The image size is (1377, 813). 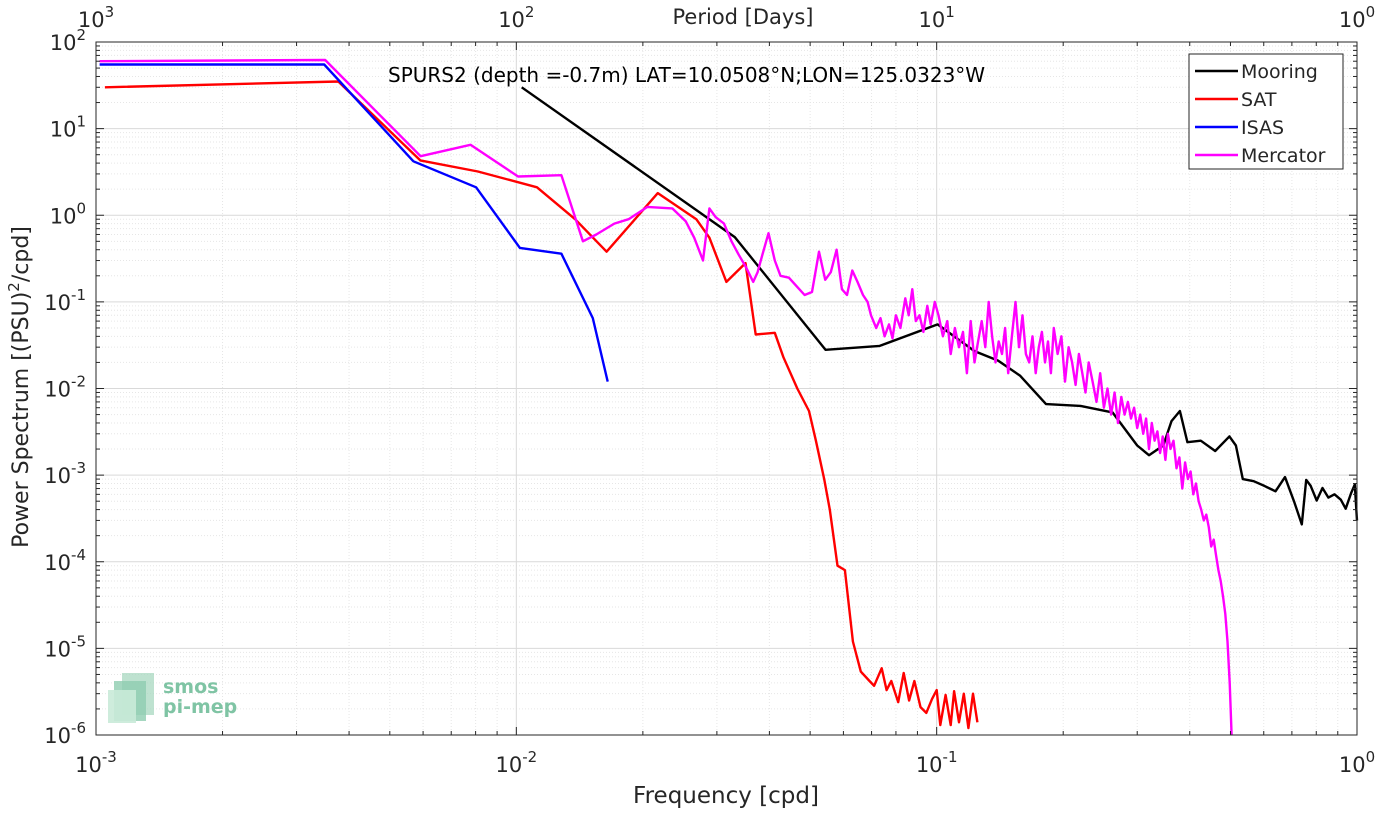 What do you see at coordinates (81, 208) in the screenshot?
I see `y-tick-label-exponent: 0` at bounding box center [81, 208].